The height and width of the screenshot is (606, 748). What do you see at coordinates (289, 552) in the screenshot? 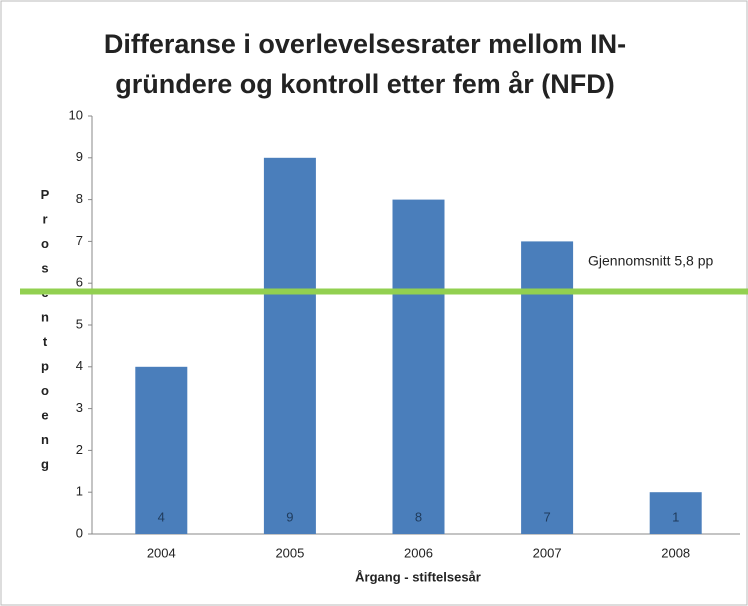
I see `x-tick-label: 2005` at bounding box center [289, 552].